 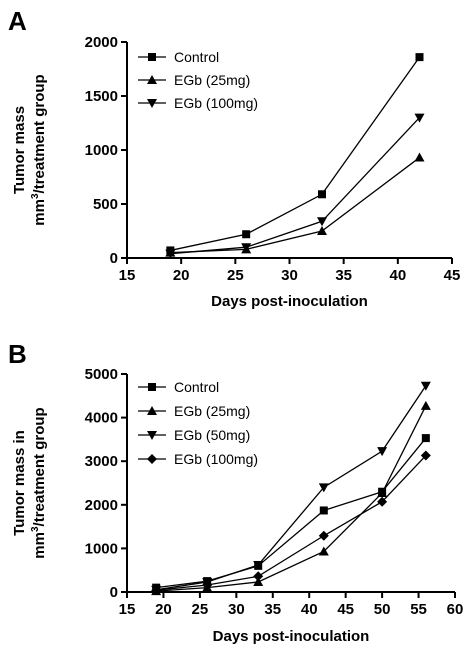 What do you see at coordinates (19, 150) in the screenshot?
I see `y-axis-title-line1: Tumor mass` at bounding box center [19, 150].